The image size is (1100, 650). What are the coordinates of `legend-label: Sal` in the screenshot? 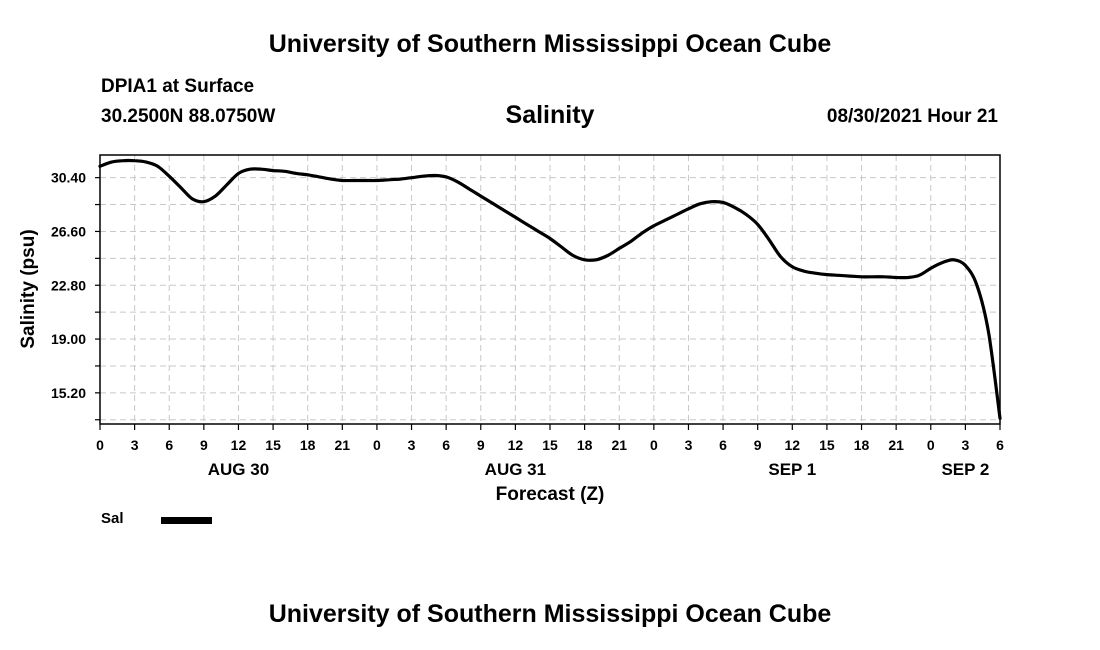 It's located at (112, 518).